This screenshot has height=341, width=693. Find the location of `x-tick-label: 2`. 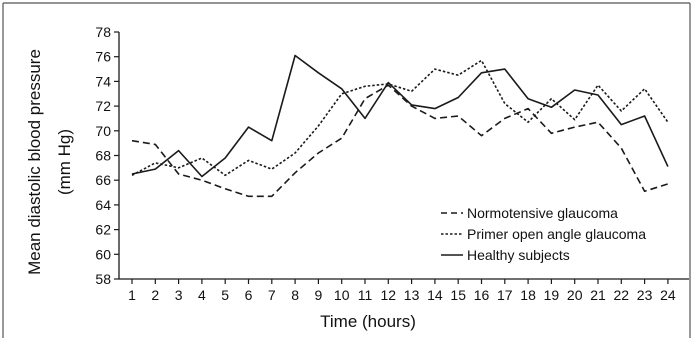

x-tick-label: 2 is located at coordinates (155, 295).